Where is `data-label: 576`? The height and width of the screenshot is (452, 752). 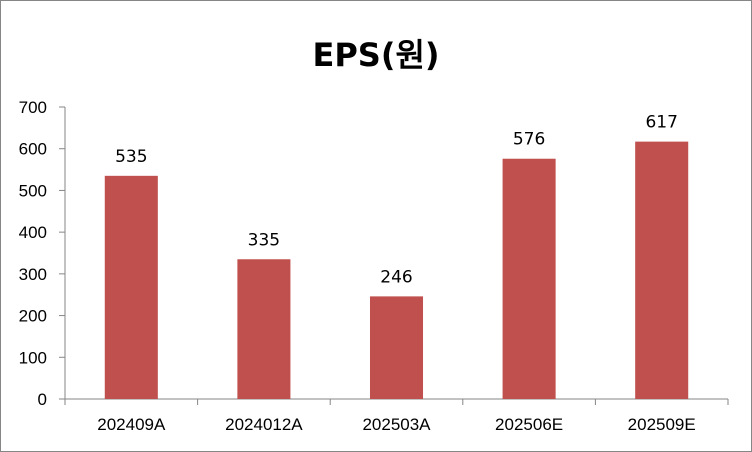
data-label: 576 is located at coordinates (529, 140).